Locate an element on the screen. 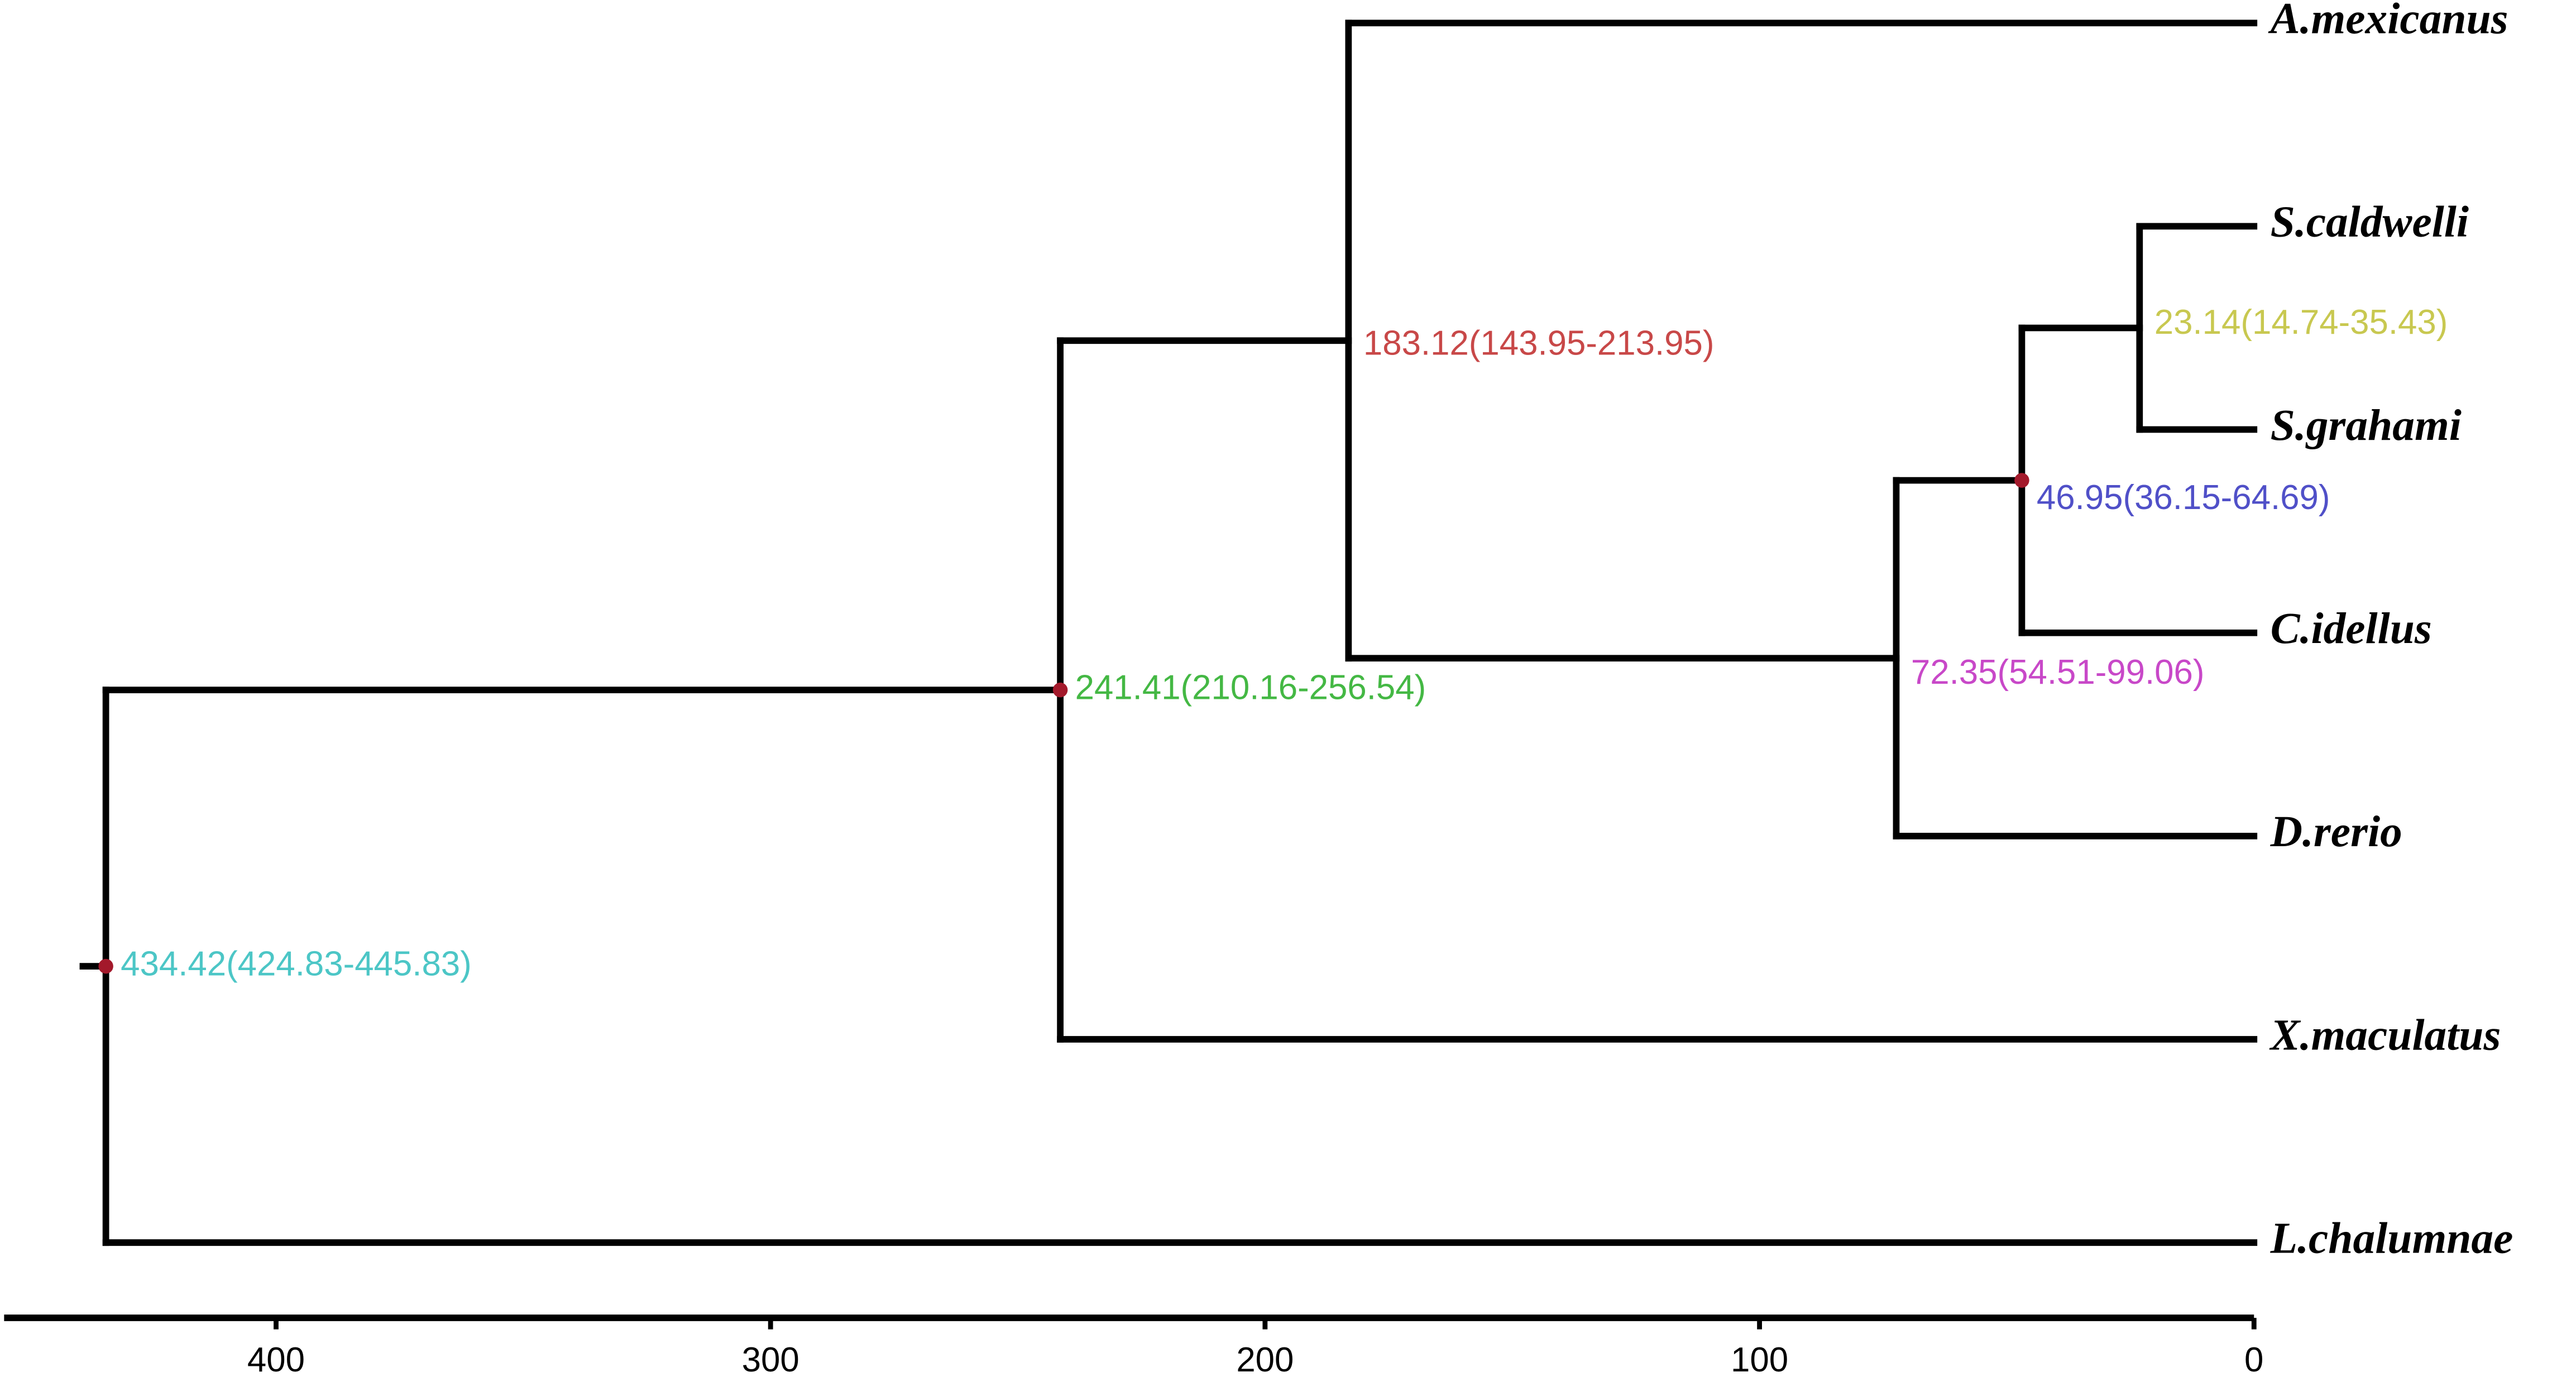 This screenshot has height=1377, width=2576. tick-label: 300 is located at coordinates (770, 1359).